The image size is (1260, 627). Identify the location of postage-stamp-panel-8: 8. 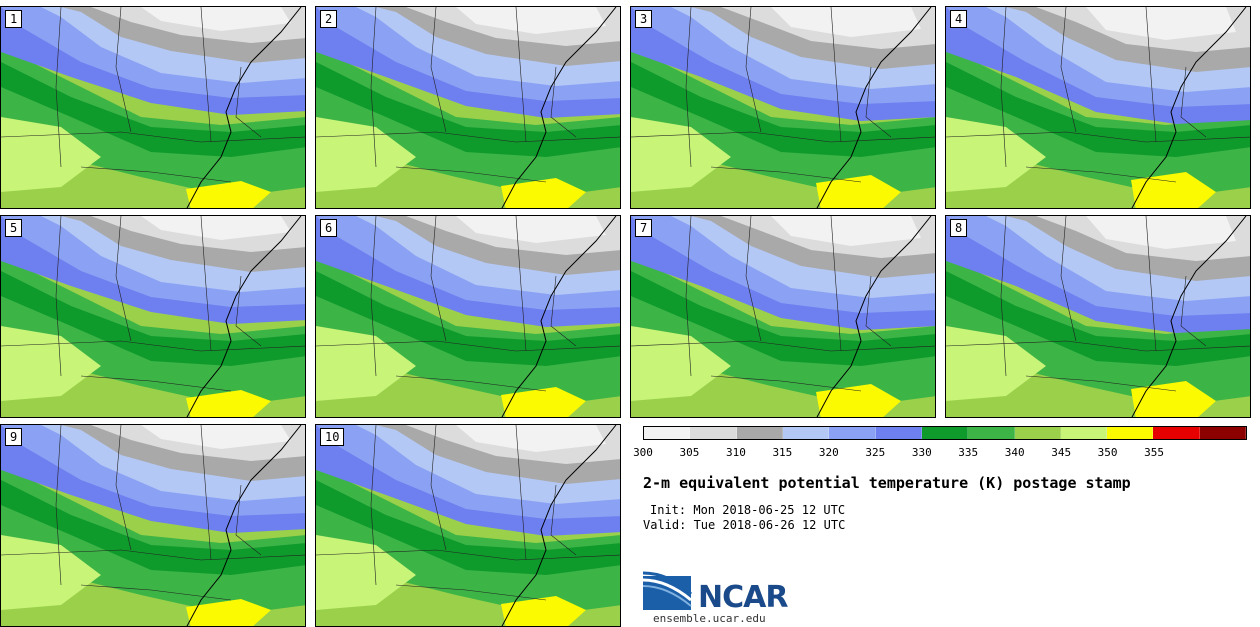
(1098, 316).